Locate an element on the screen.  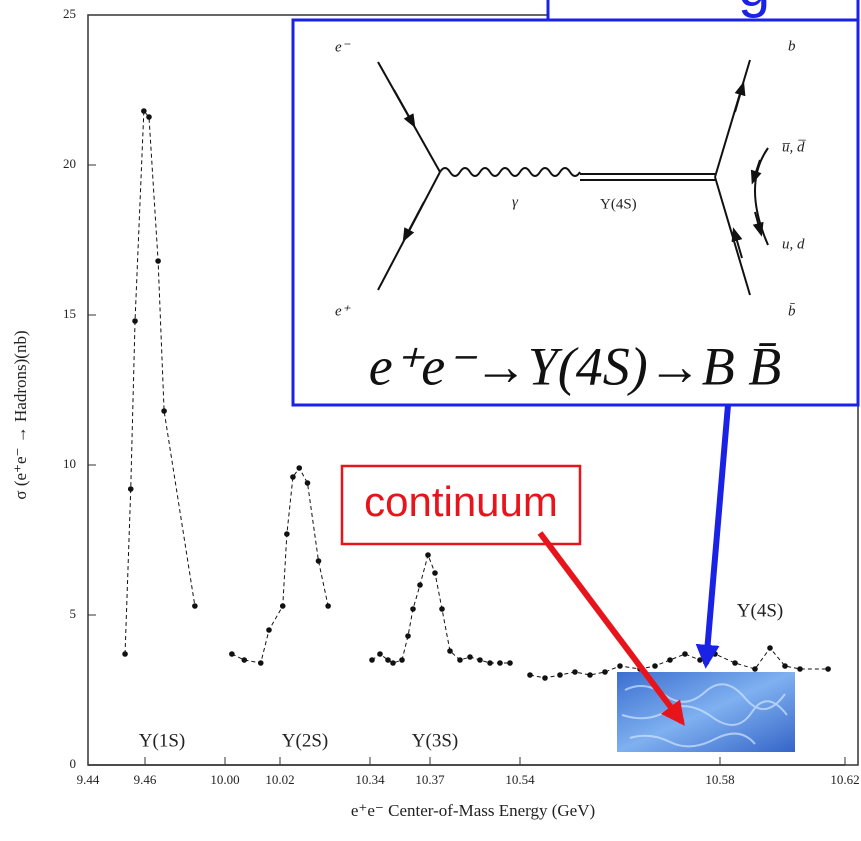
x-tick-label: 10.34 is located at coordinates (370, 779).